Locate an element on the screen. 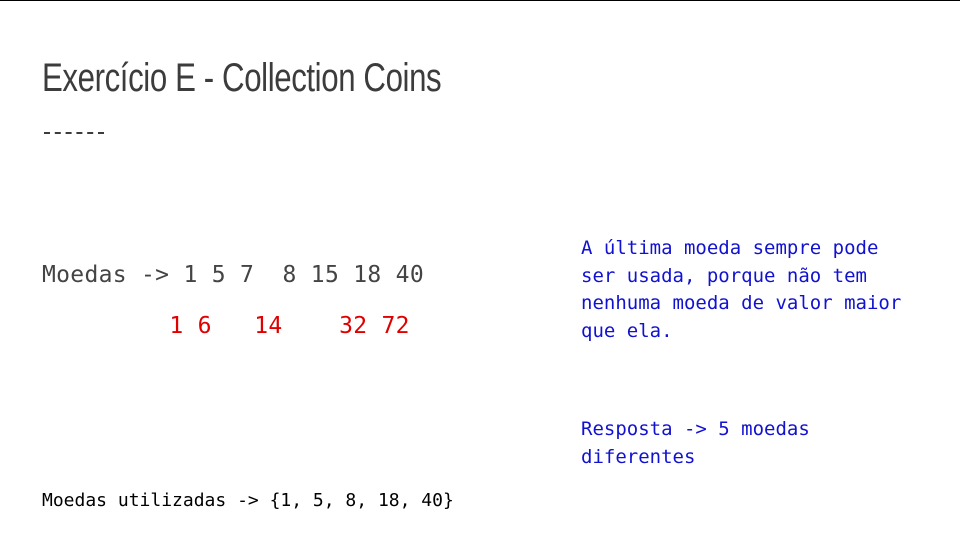 The width and height of the screenshot is (960, 540). title-underline is located at coordinates (74, 133).